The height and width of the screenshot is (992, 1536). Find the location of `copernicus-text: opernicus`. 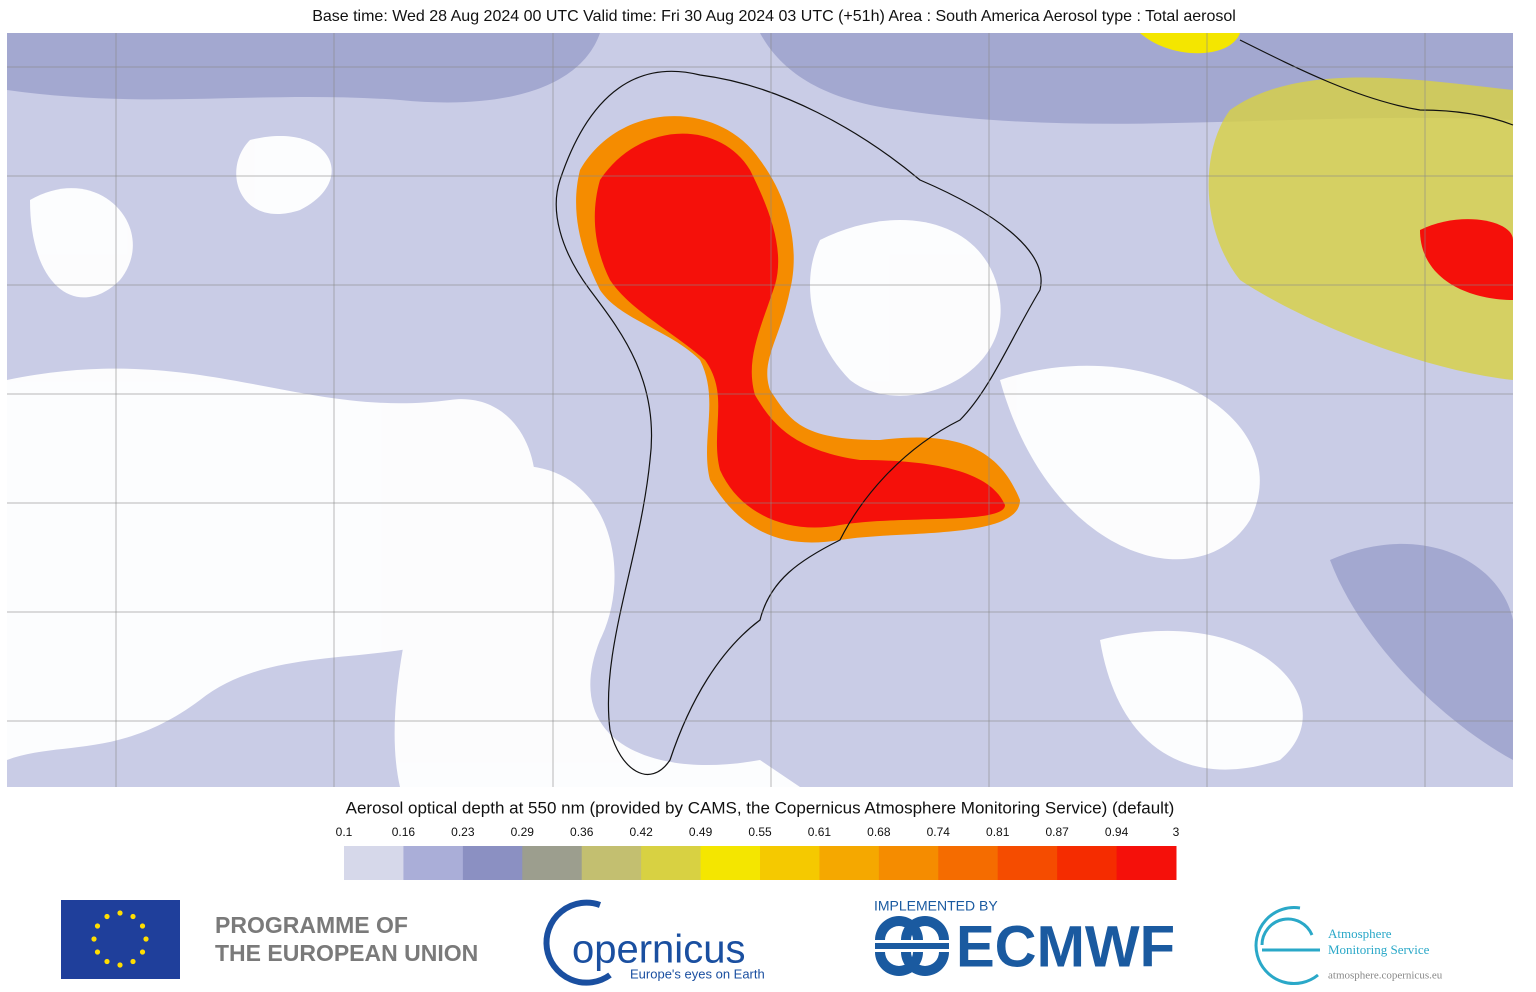

copernicus-text: opernicus is located at coordinates (658, 950).